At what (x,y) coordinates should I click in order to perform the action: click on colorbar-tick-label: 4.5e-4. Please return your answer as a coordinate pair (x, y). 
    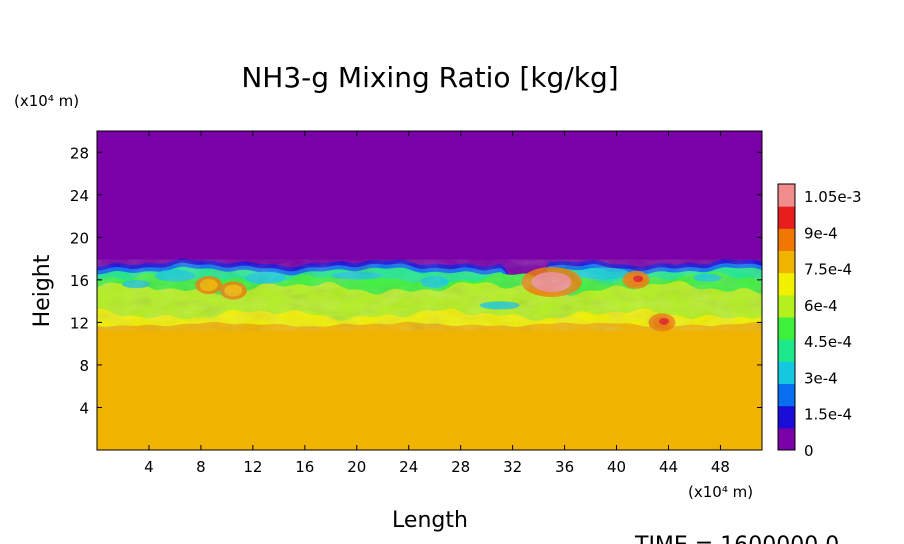
    Looking at the image, I should click on (828, 342).